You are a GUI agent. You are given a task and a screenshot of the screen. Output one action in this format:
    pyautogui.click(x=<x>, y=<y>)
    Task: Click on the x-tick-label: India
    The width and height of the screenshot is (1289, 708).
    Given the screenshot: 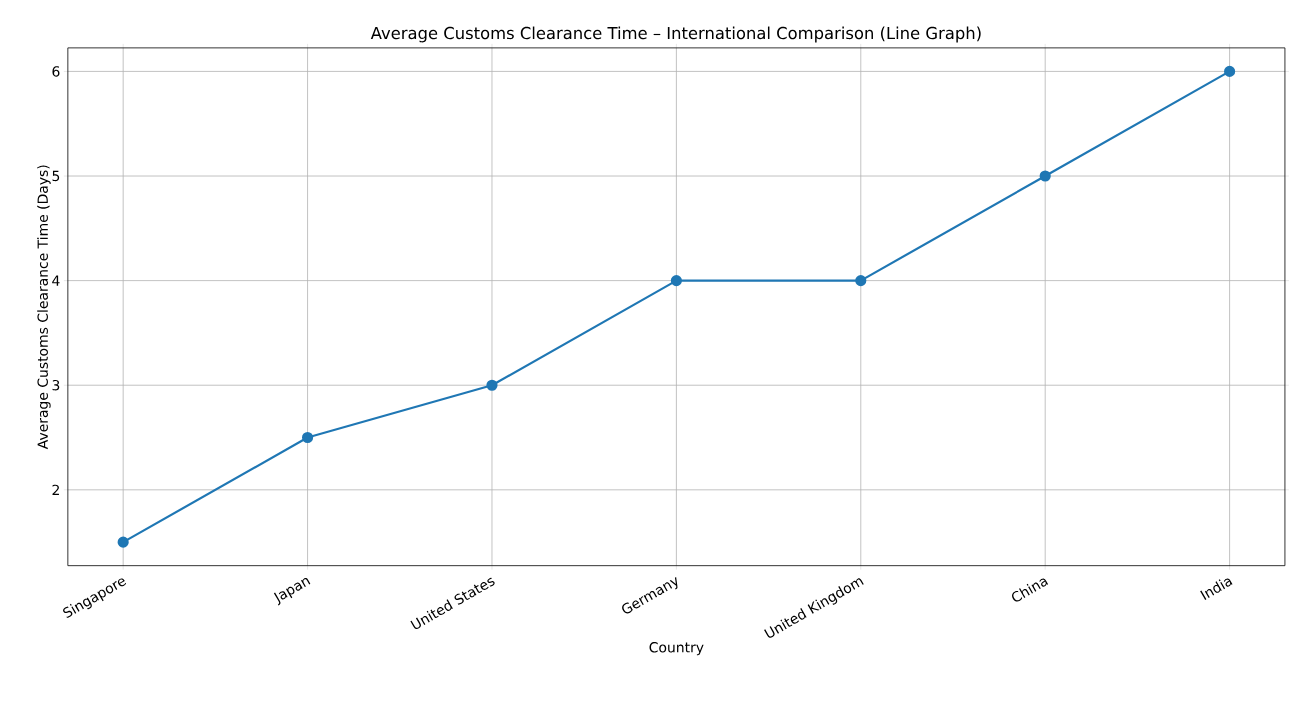 What is the action you would take?
    pyautogui.click(x=1216, y=589)
    